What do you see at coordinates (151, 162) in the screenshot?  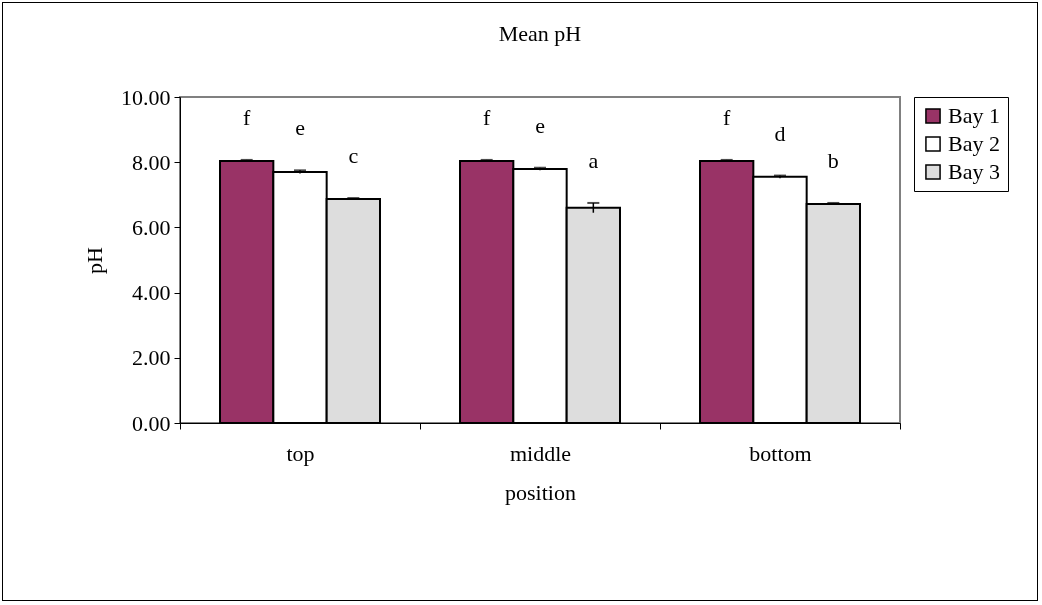 I see `y-tick-label: 8.00` at bounding box center [151, 162].